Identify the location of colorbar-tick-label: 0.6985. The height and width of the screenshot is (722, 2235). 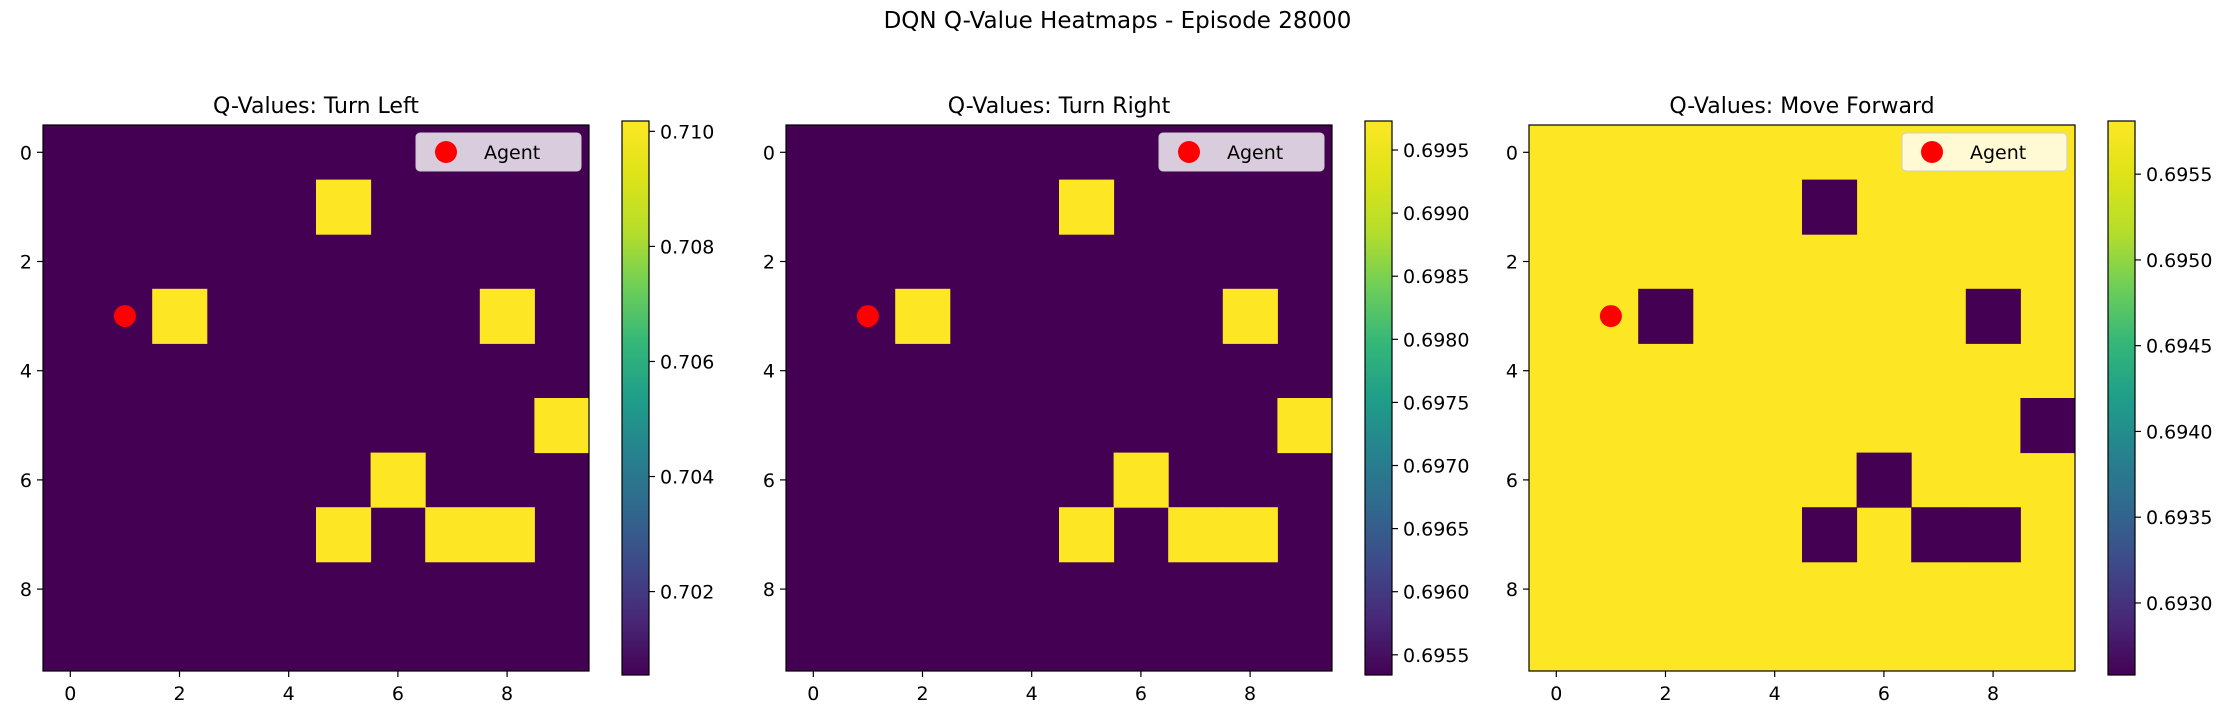
(1436, 277).